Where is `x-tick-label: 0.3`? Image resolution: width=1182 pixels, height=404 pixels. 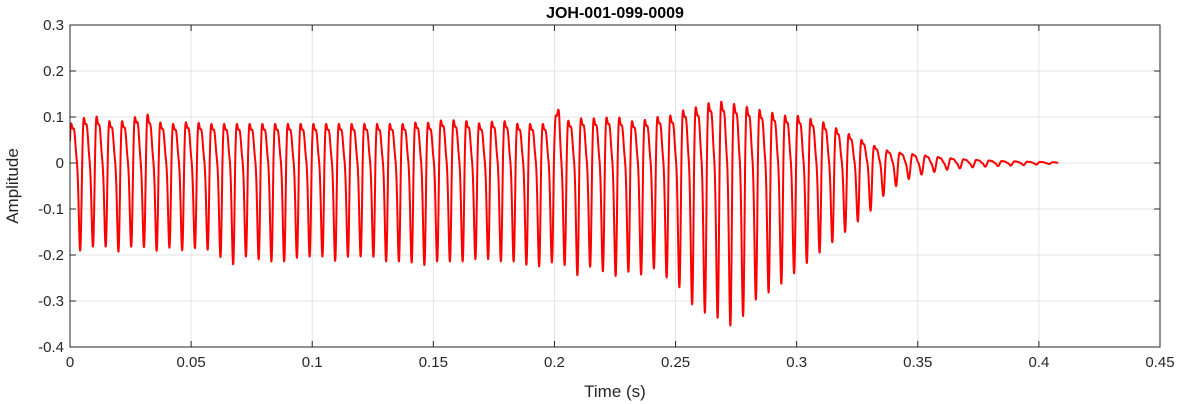 x-tick-label: 0.3 is located at coordinates (796, 362).